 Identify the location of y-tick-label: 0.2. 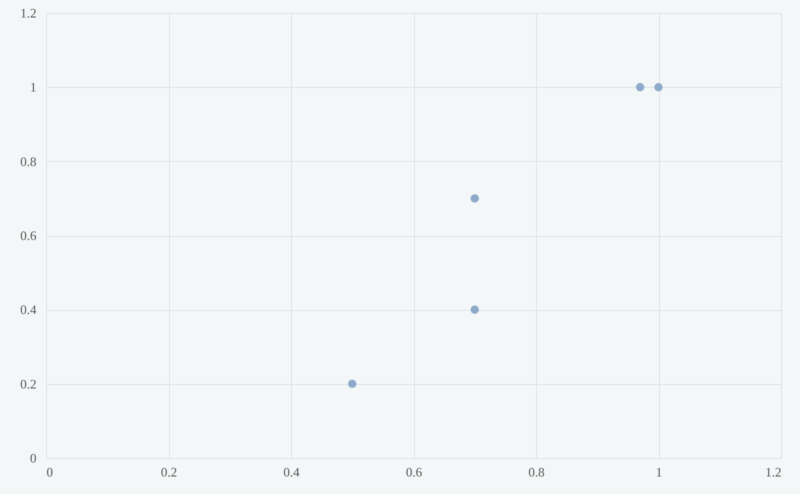
(28, 384).